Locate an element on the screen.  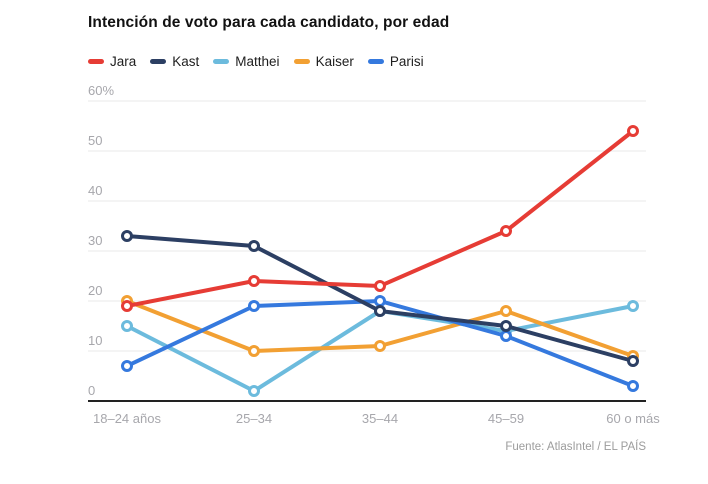
legend-item-kaiser: Kaiser is located at coordinates (323, 61).